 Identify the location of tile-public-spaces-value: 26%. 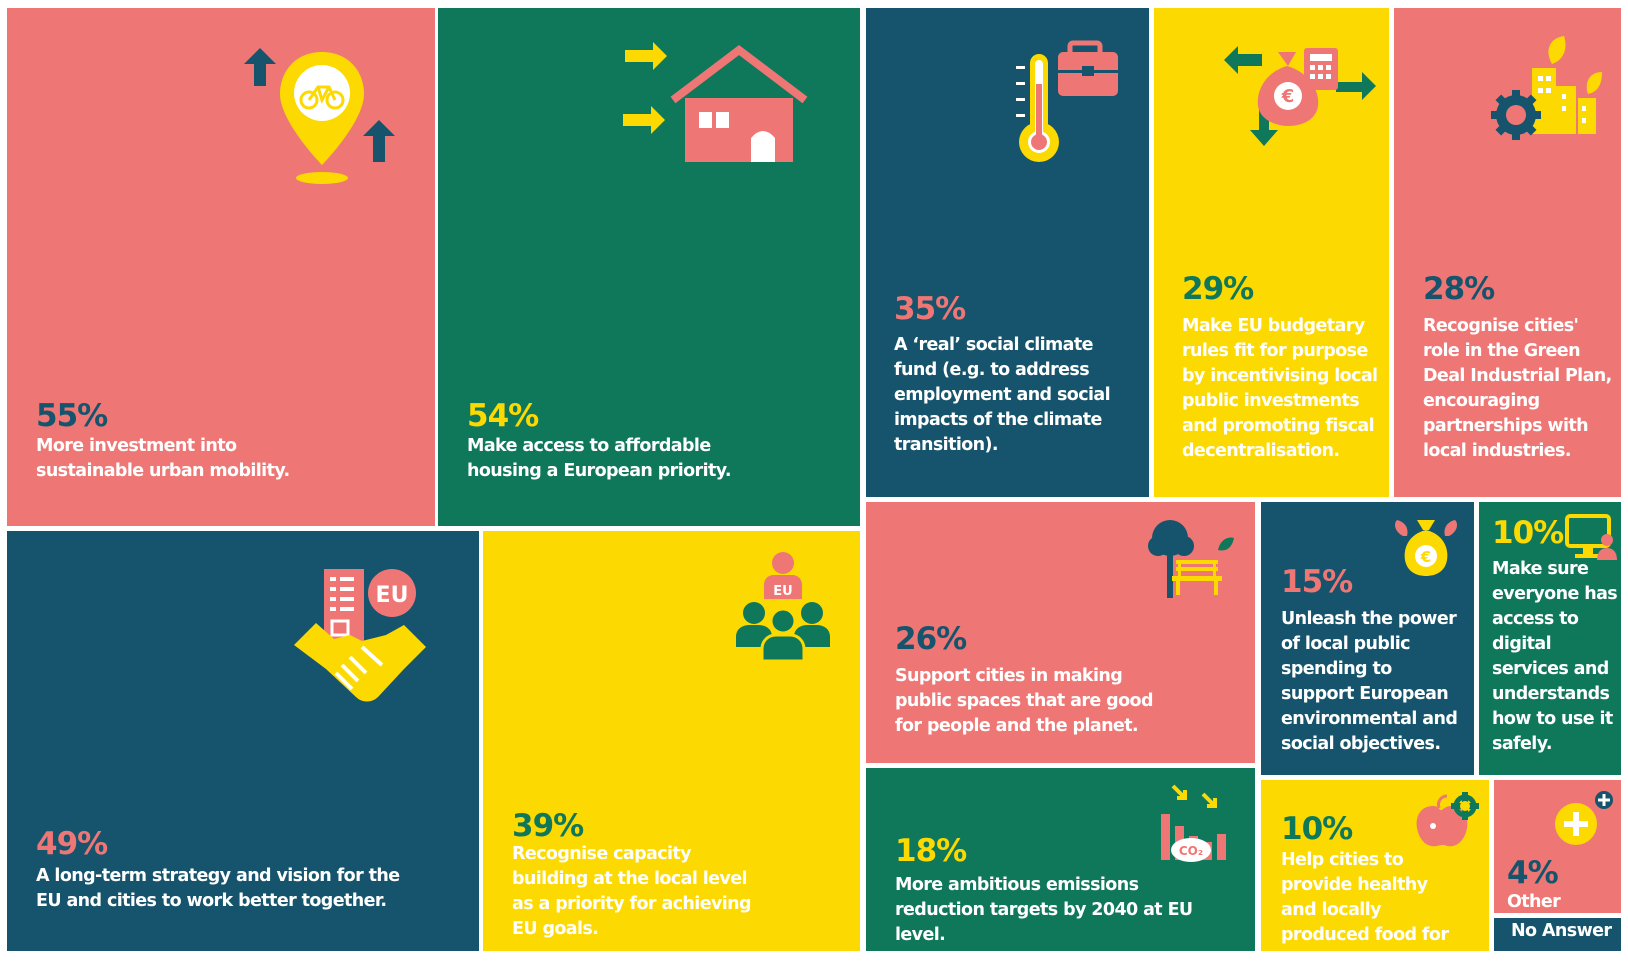
(931, 639).